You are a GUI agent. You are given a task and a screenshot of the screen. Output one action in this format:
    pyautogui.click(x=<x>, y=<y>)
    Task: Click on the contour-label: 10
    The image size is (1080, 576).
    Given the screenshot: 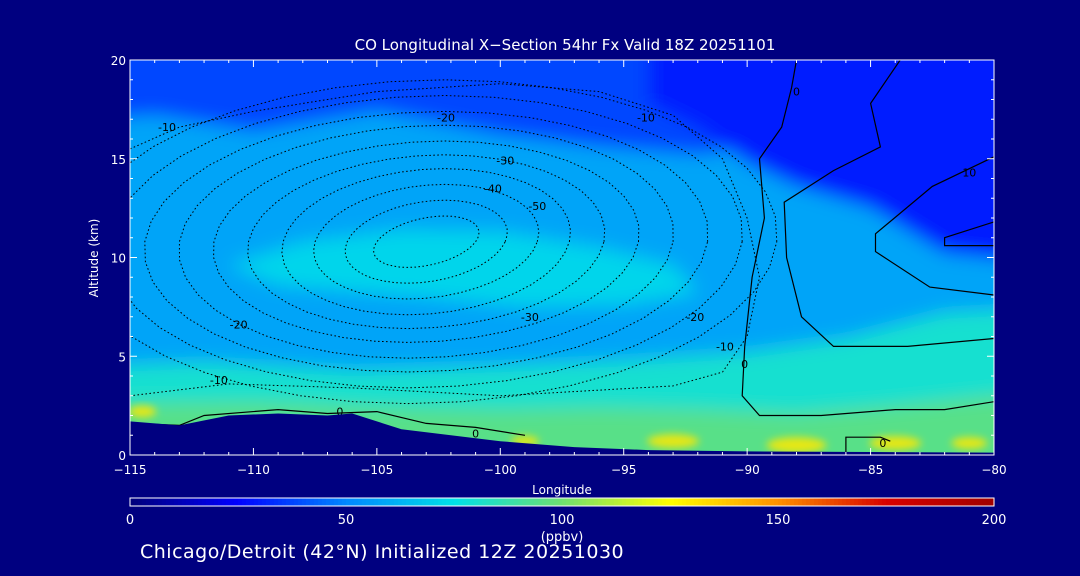 What is the action you would take?
    pyautogui.click(x=969, y=173)
    